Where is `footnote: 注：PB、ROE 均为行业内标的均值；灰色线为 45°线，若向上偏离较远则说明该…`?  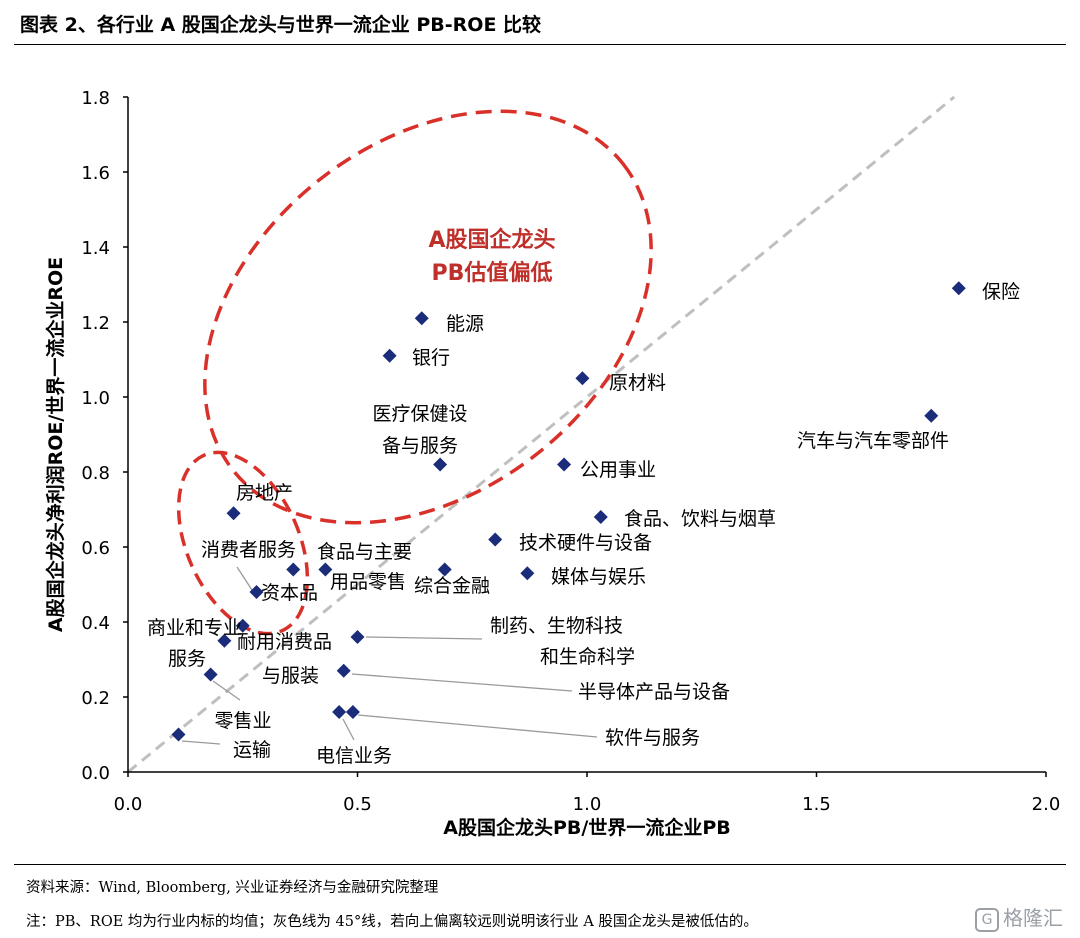 footnote: 注：PB、ROE 均为行业内标的均值；灰色线为 45°线，若向上偏离较远则说明该… is located at coordinates (392, 922).